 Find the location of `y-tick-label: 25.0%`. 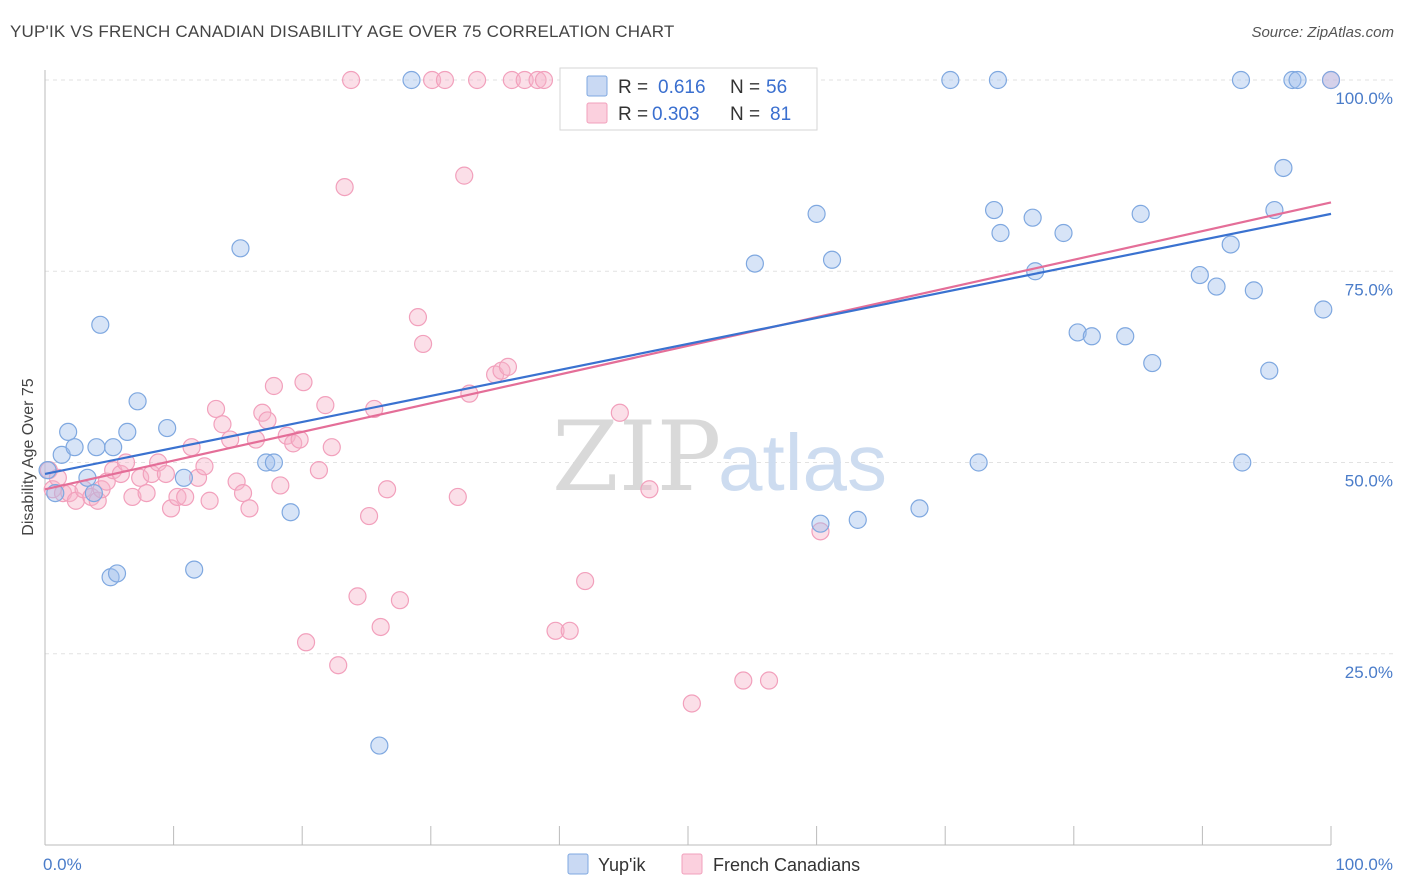

y-tick-label: 25.0% is located at coordinates (1369, 672).